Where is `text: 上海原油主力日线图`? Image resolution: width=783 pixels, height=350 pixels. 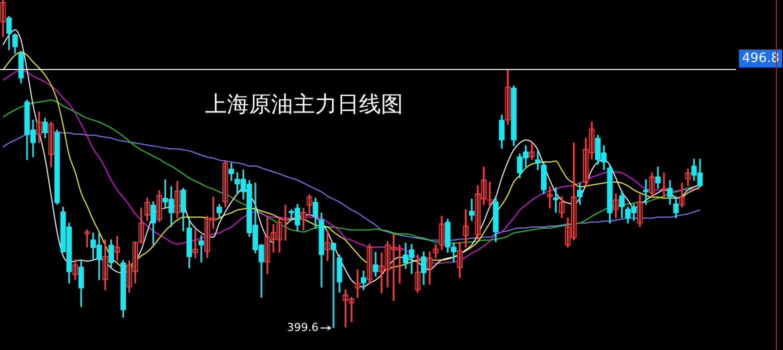 text: 上海原油主力日线图 is located at coordinates (304, 105).